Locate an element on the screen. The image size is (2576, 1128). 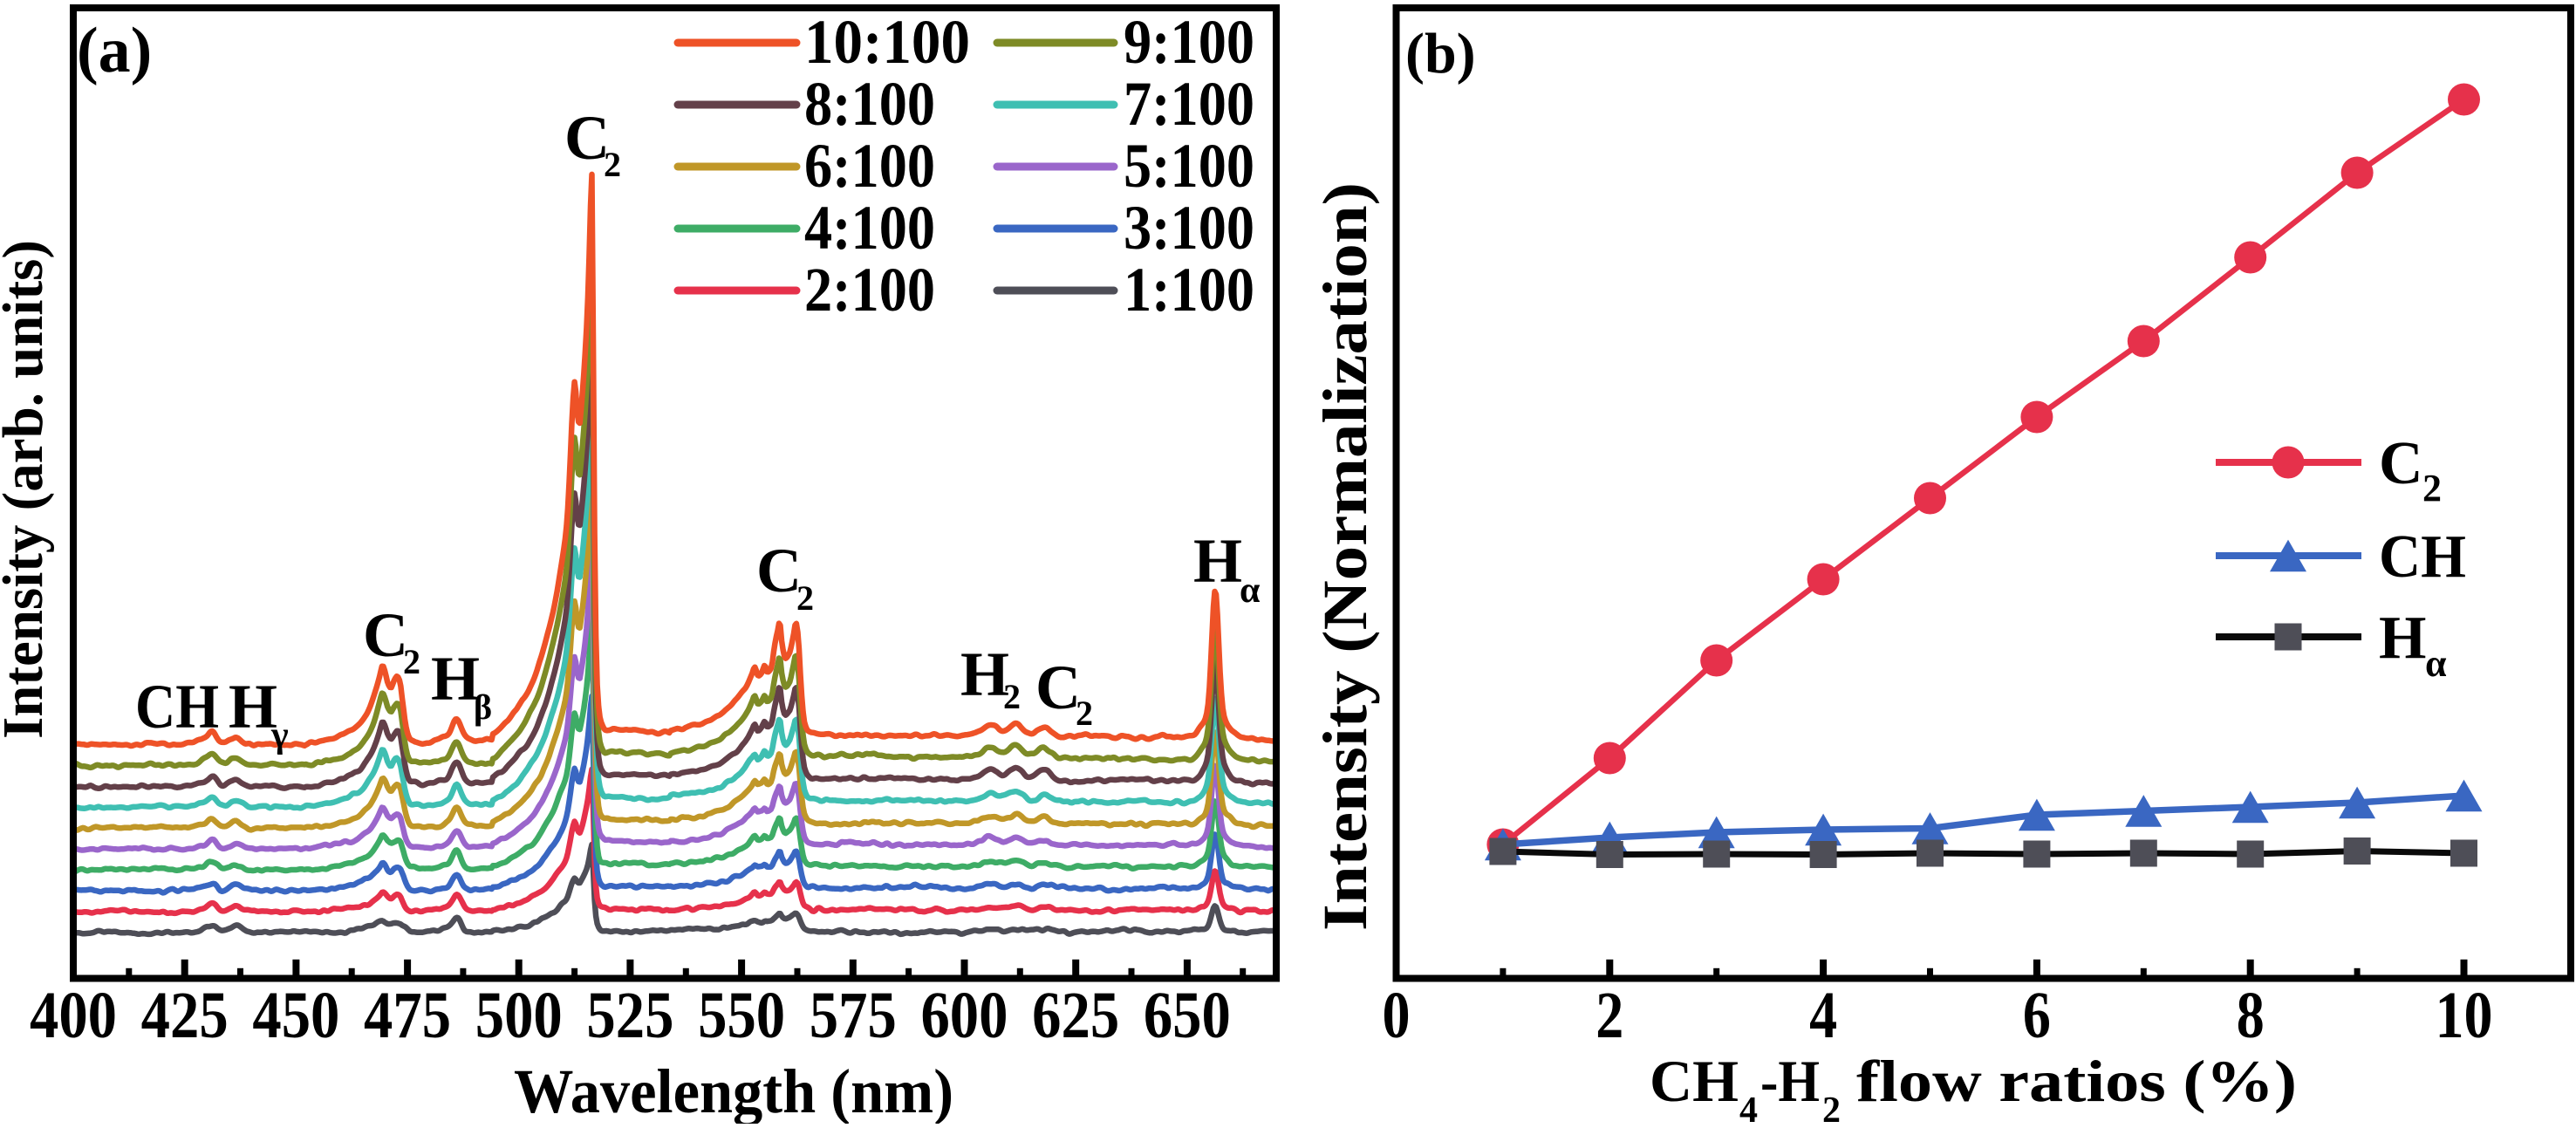
svg-text: 550 is located at coordinates (741, 1015).